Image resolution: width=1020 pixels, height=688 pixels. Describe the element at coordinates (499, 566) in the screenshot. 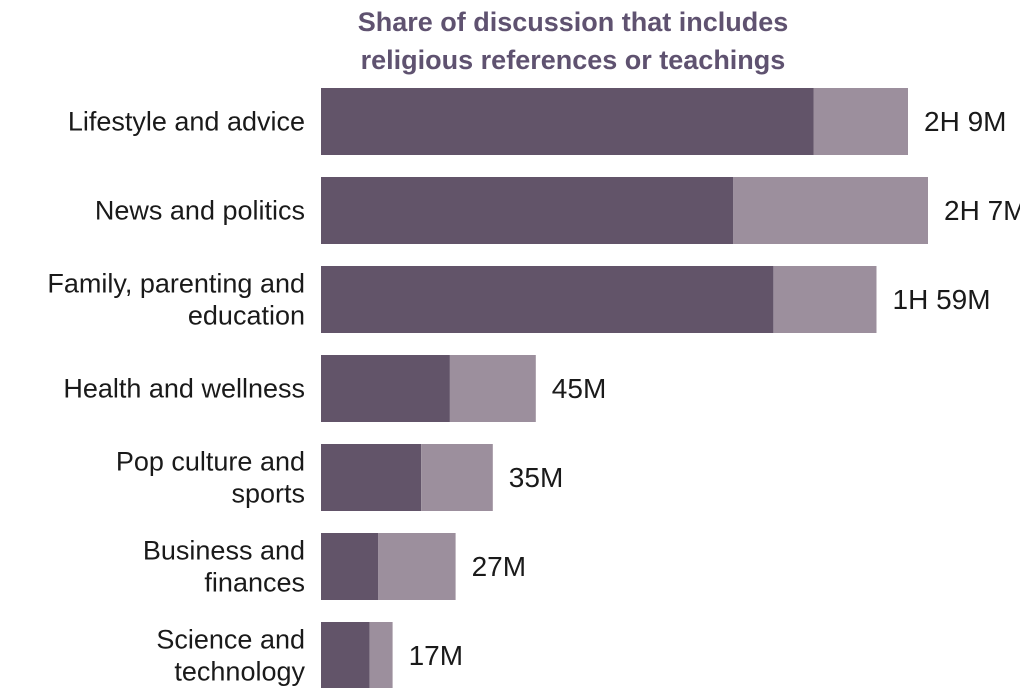

I see `value-label-6: 27M` at that location.